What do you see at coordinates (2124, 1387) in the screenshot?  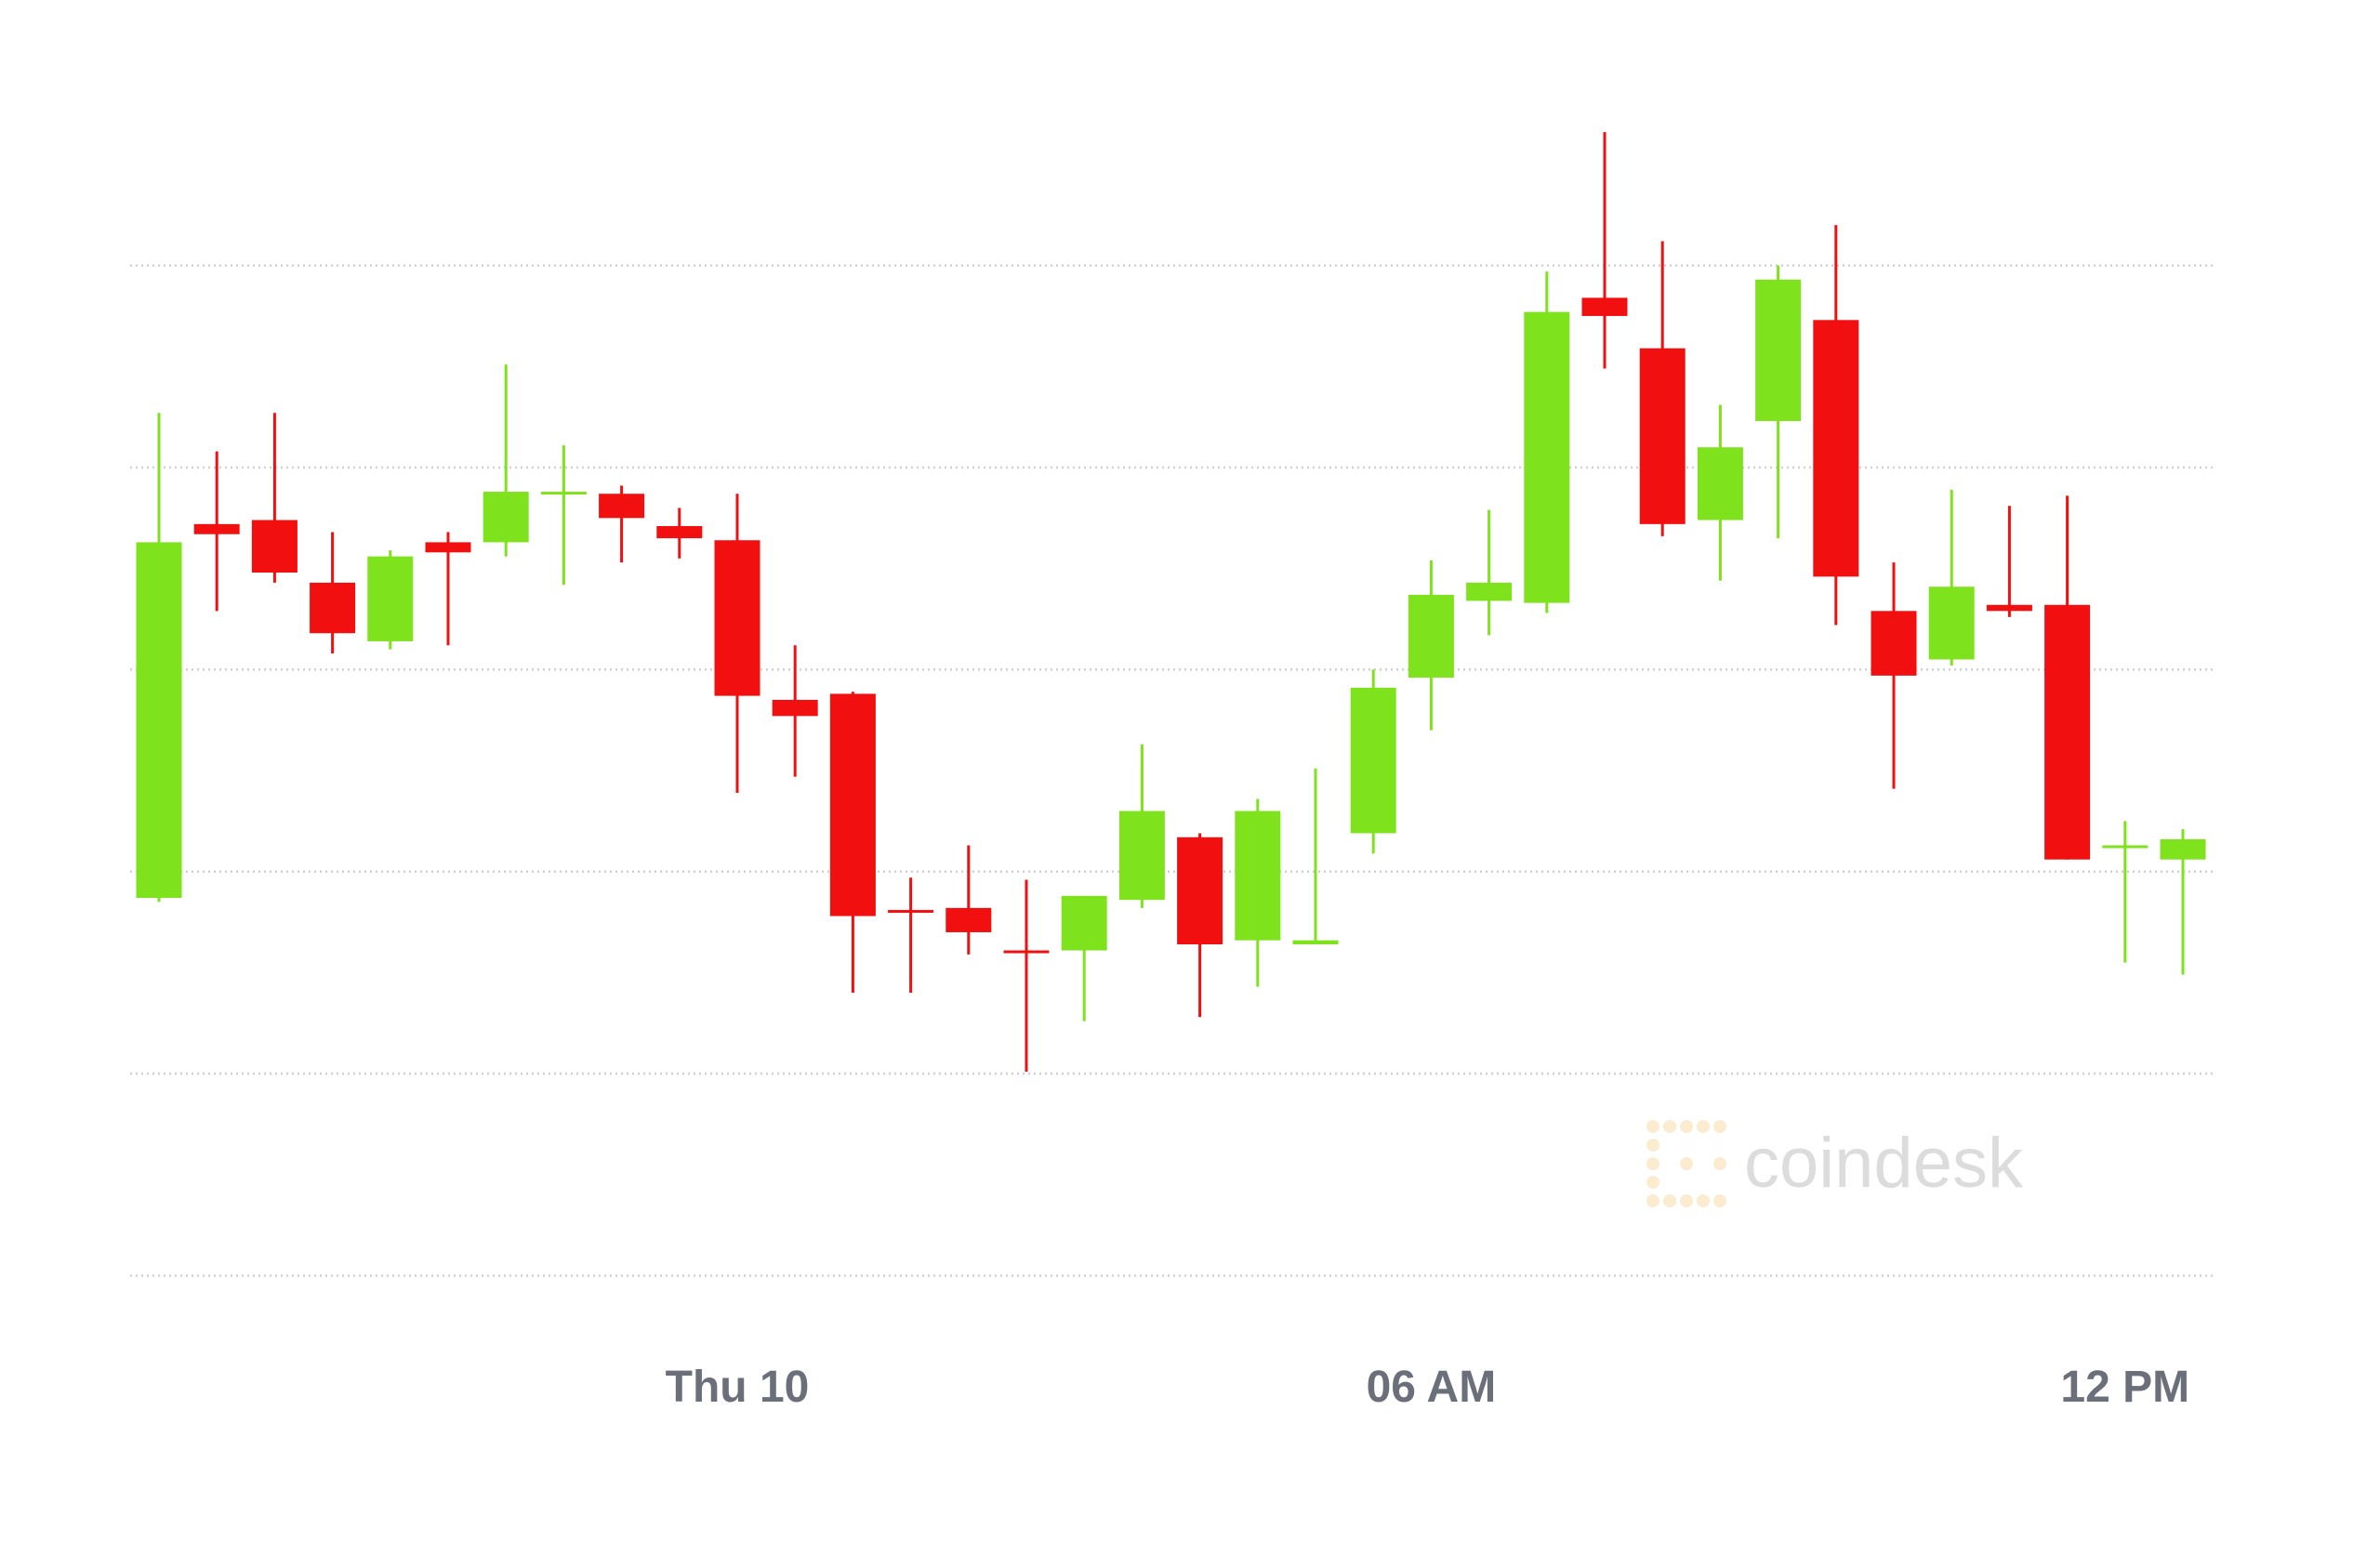 I see `x-tick-label: 12 PM` at bounding box center [2124, 1387].